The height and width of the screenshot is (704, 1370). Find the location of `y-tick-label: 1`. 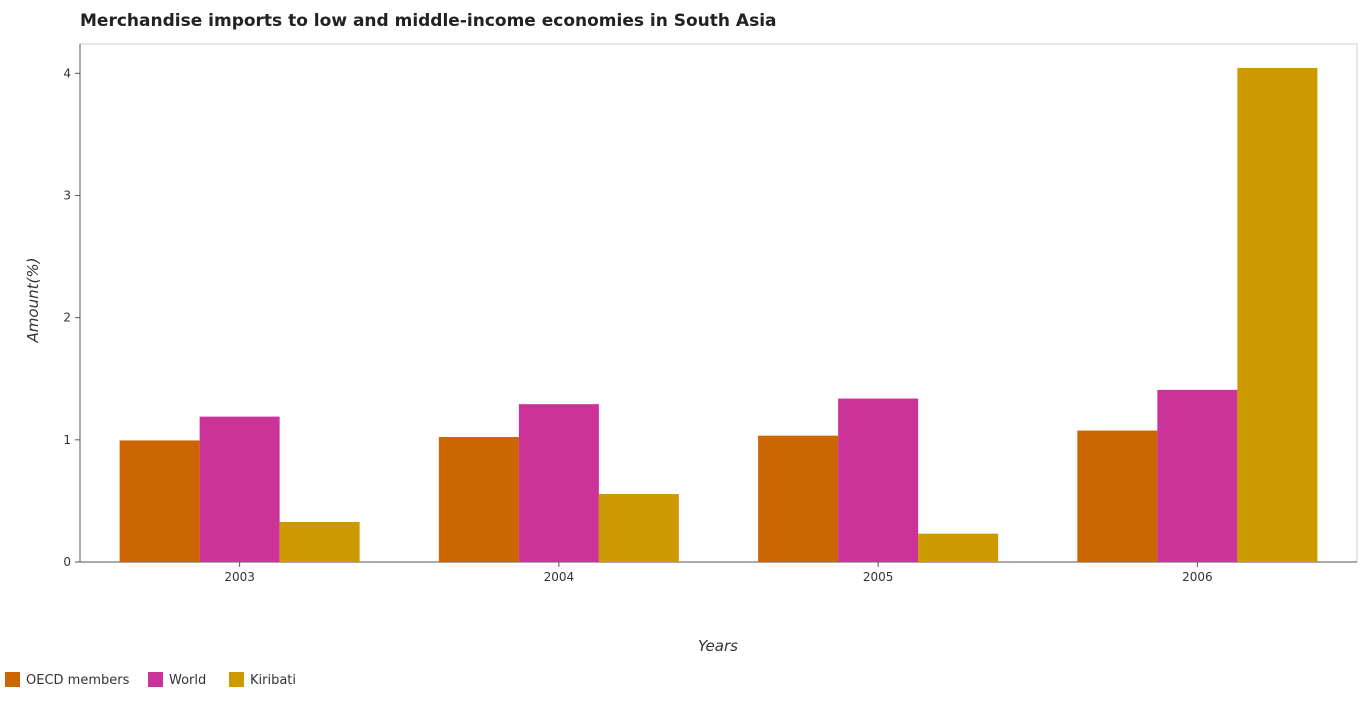

y-tick-label: 1 is located at coordinates (67, 440).